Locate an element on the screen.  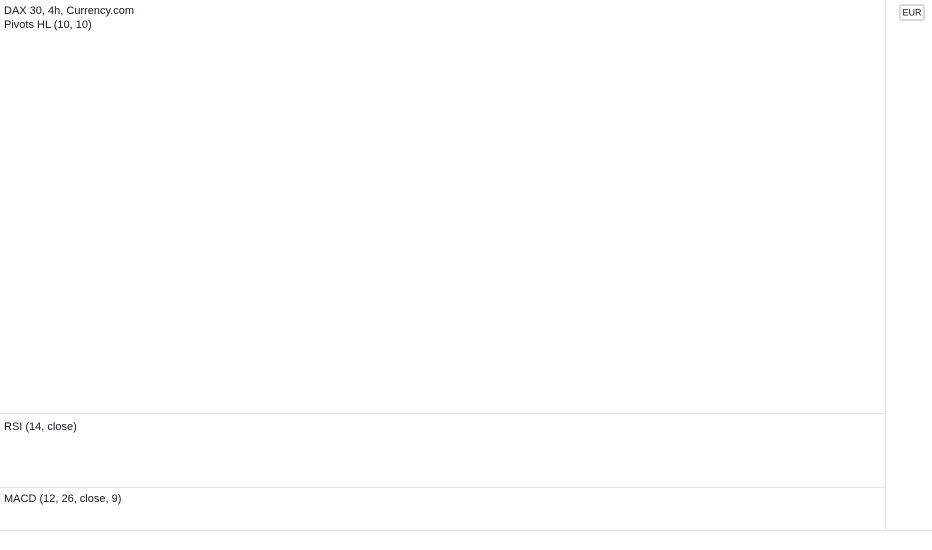
currency-box is located at coordinates (912, 12).